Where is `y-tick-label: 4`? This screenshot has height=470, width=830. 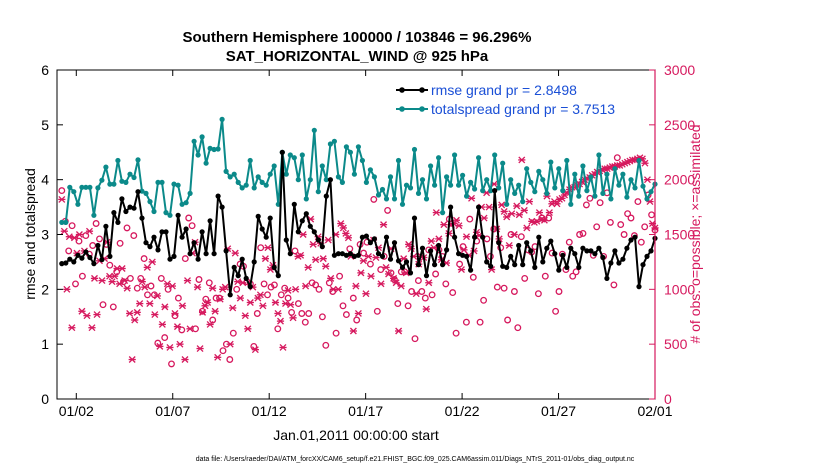 y-tick-label: 4 is located at coordinates (45, 180).